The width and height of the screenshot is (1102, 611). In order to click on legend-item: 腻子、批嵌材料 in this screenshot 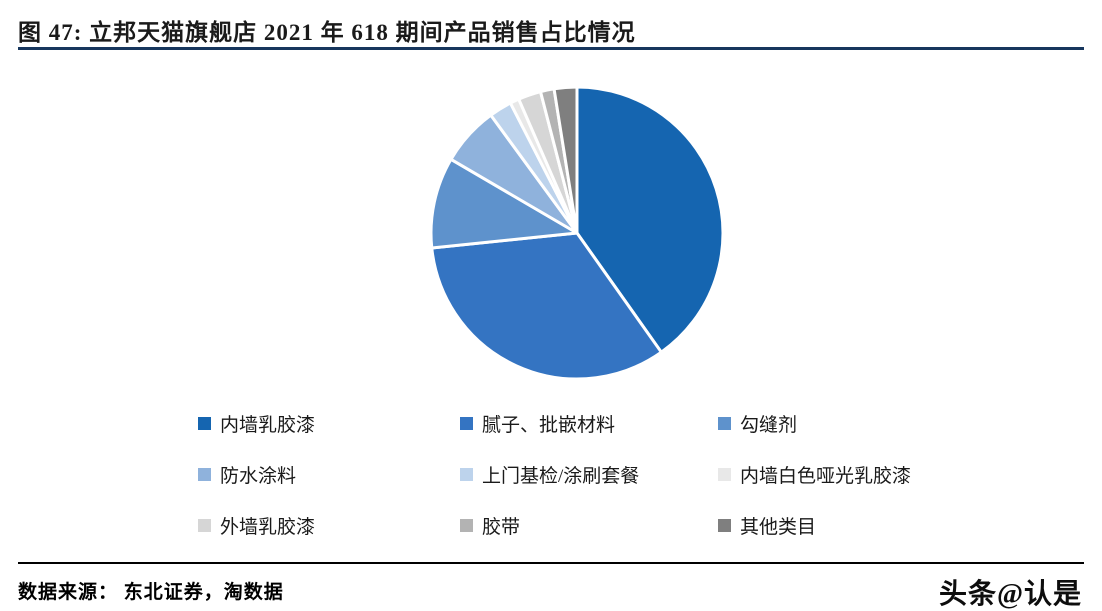, I will do `click(589, 423)`.